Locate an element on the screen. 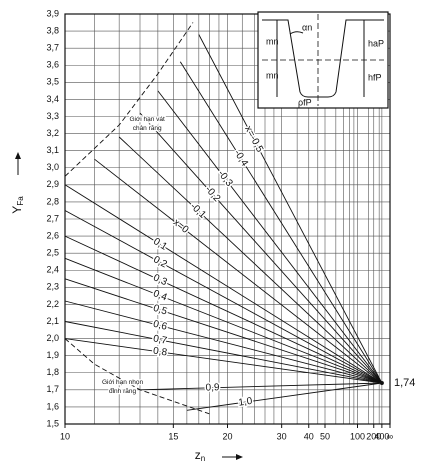  y-axis-label: YFa is located at coordinates (17, 205).